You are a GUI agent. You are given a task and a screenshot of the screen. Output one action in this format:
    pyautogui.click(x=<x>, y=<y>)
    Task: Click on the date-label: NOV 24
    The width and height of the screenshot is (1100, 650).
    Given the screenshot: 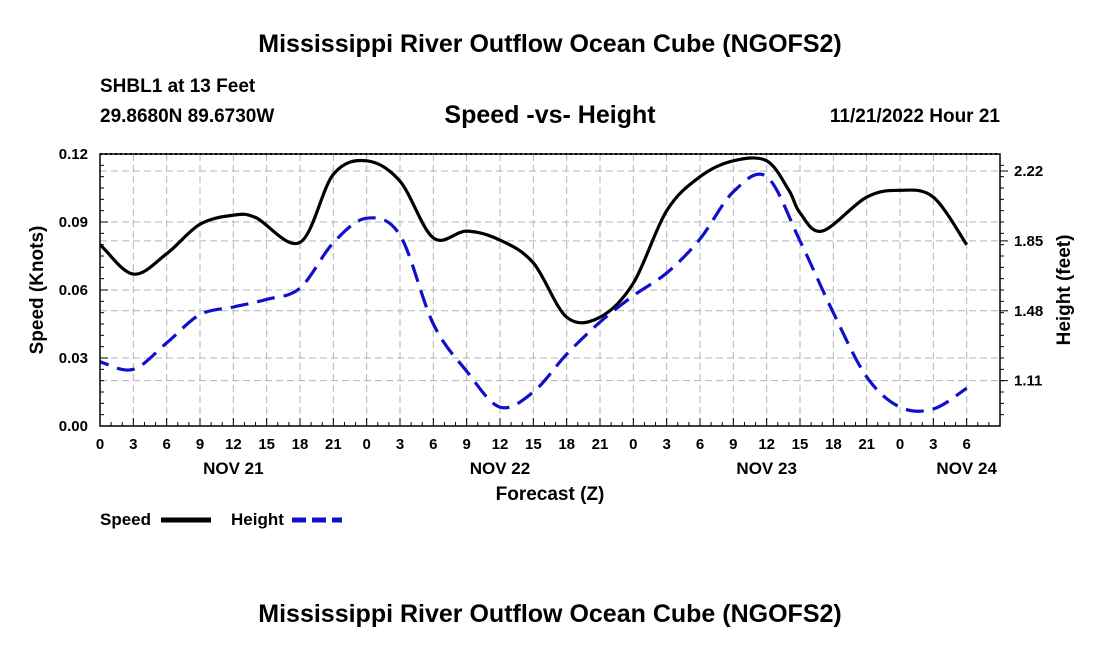 What is the action you would take?
    pyautogui.click(x=966, y=468)
    